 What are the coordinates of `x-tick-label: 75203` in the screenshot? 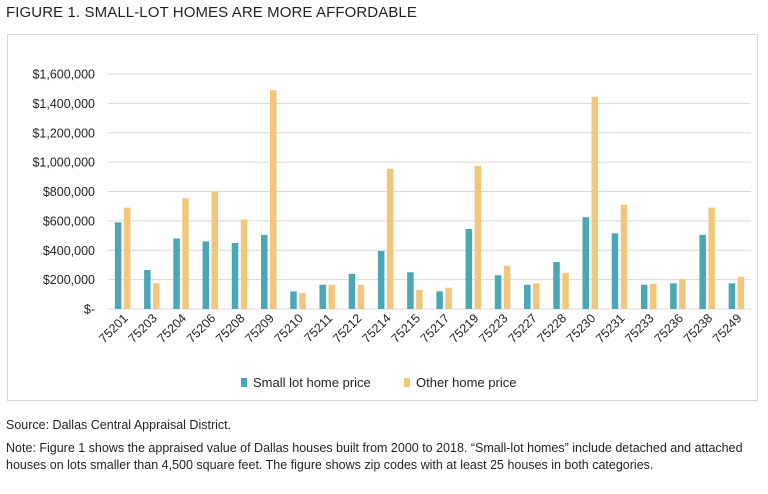 It's located at (142, 328).